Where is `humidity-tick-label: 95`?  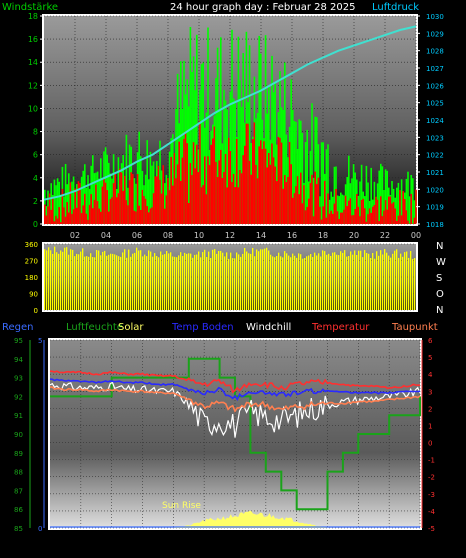 humidity-tick-label: 95 is located at coordinates (18, 341).